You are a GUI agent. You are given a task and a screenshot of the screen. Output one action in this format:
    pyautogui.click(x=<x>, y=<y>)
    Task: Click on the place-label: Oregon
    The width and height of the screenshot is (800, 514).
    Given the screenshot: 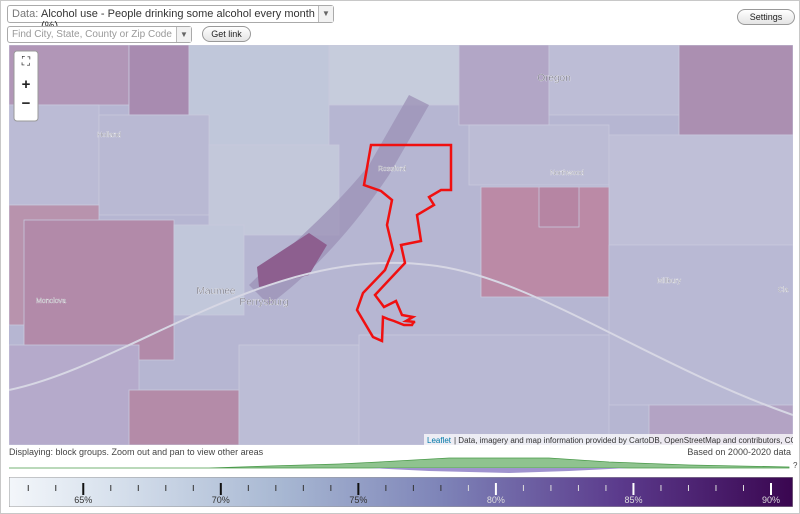 What is the action you would take?
    pyautogui.click(x=553, y=78)
    